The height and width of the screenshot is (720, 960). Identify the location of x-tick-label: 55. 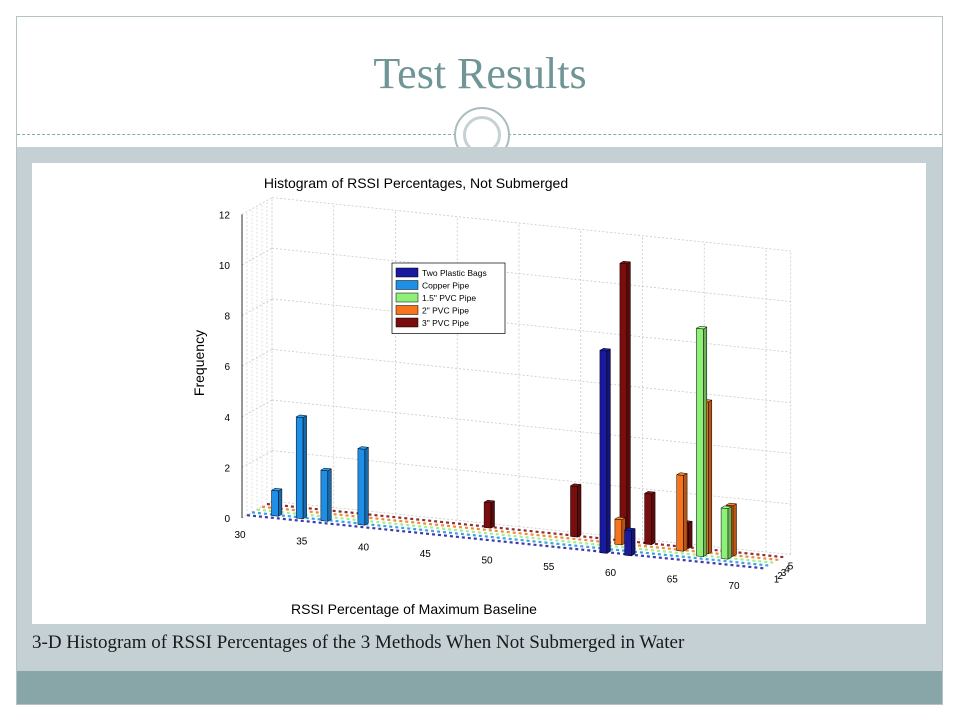
(549, 567).